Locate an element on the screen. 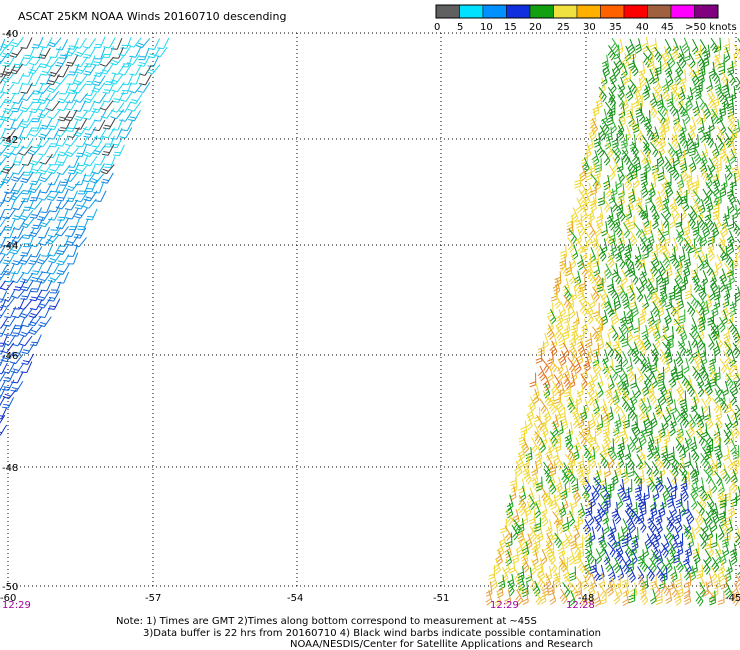 Image resolution: width=740 pixels, height=650 pixels. legend-label: 35 is located at coordinates (615, 27).